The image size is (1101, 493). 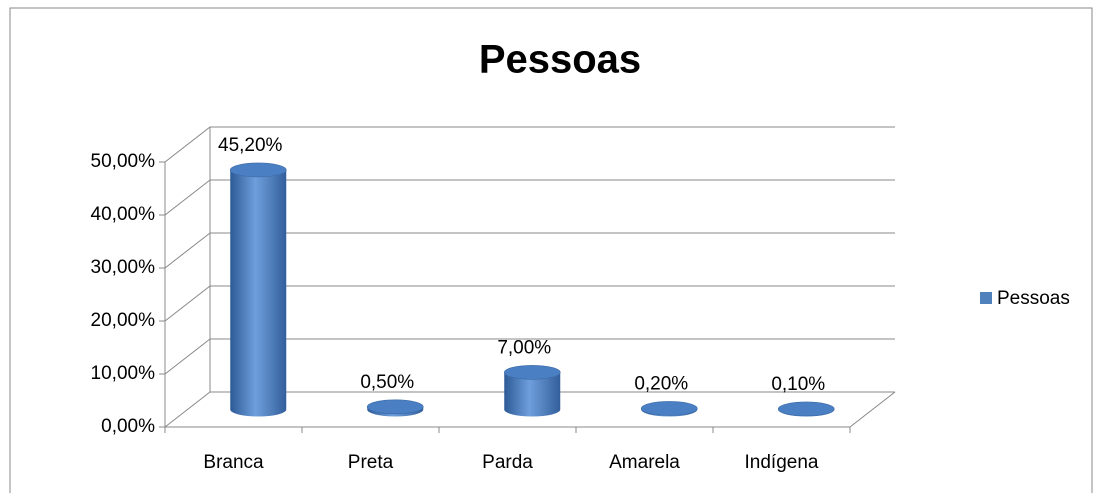 I want to click on data-label: 0,10%, so click(x=798, y=384).